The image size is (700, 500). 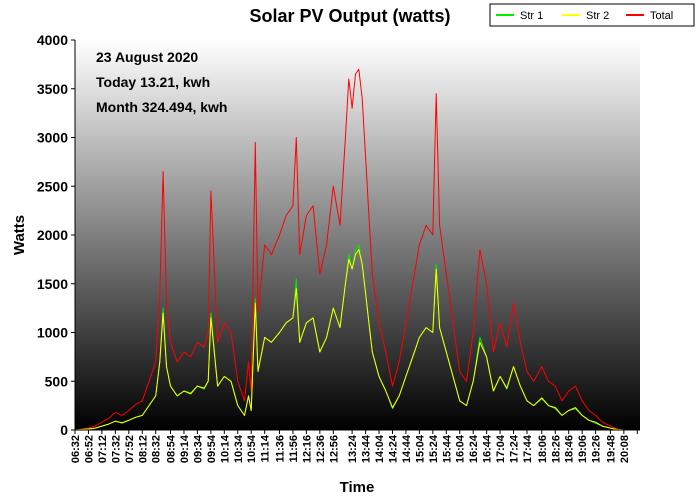 What do you see at coordinates (52, 235) in the screenshot?
I see `y-tick-label: 2000` at bounding box center [52, 235].